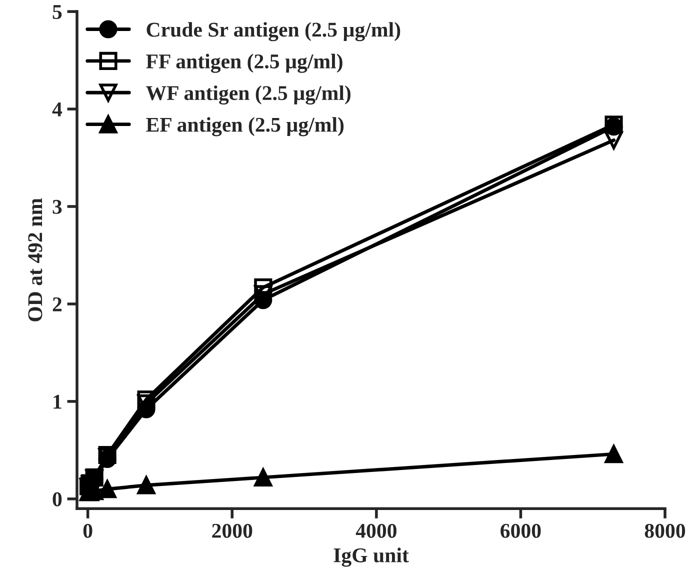 Image resolution: width=700 pixels, height=578 pixels. What do you see at coordinates (35, 260) in the screenshot?
I see `y-axis-title: OD at 492 nm` at bounding box center [35, 260].